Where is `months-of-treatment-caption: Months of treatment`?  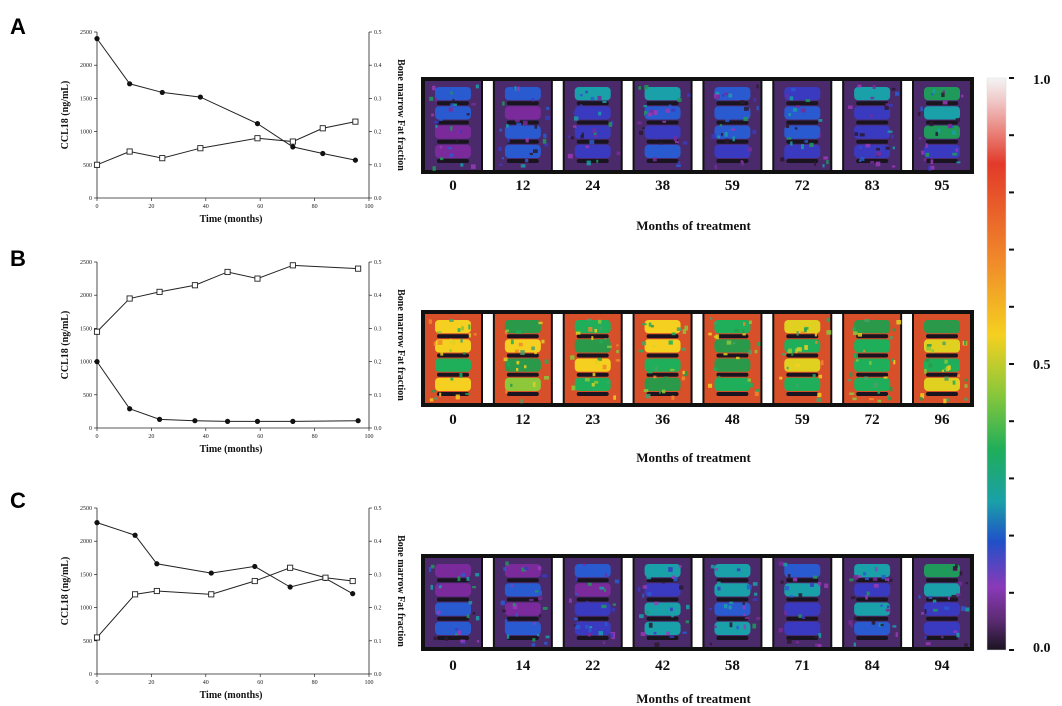
months-of-treatment-caption: Months of treatment is located at coordinates (693, 457).